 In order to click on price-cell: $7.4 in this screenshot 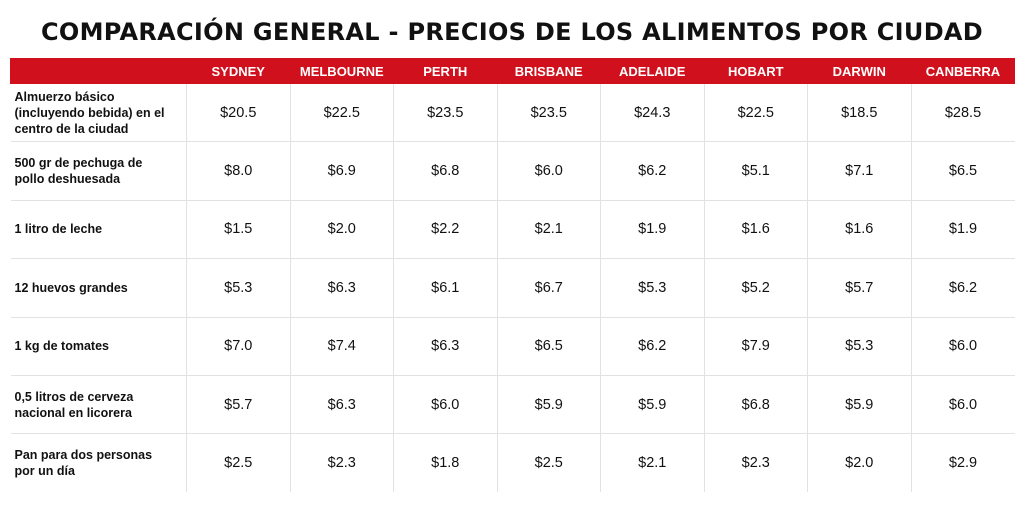, I will do `click(341, 346)`.